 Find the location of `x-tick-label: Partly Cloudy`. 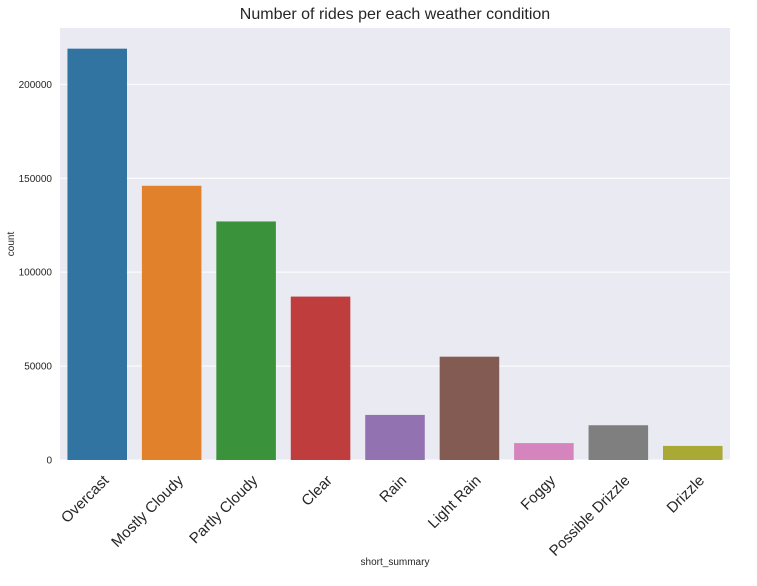

x-tick-label: Partly Cloudy is located at coordinates (223, 509).